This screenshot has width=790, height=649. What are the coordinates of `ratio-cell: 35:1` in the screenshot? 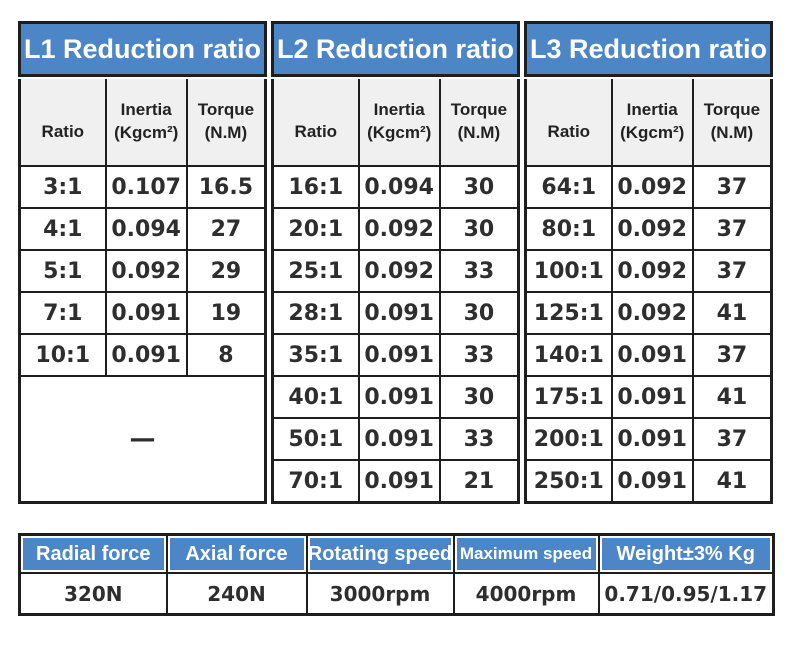 It's located at (315, 355).